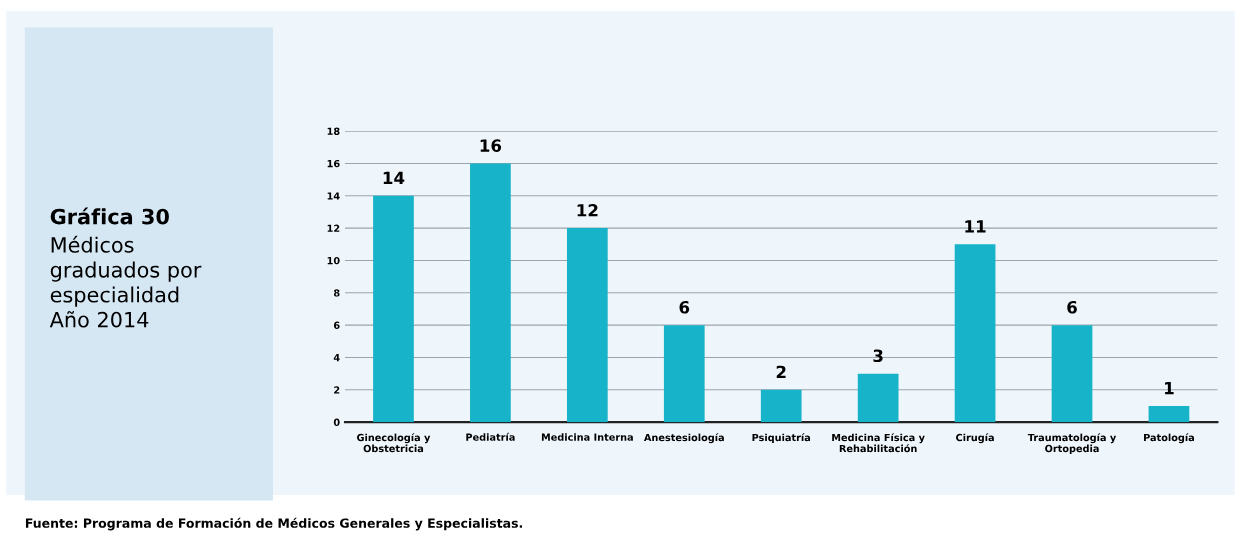 This screenshot has height=544, width=1241. I want to click on text: Gráfica 30, so click(109, 216).